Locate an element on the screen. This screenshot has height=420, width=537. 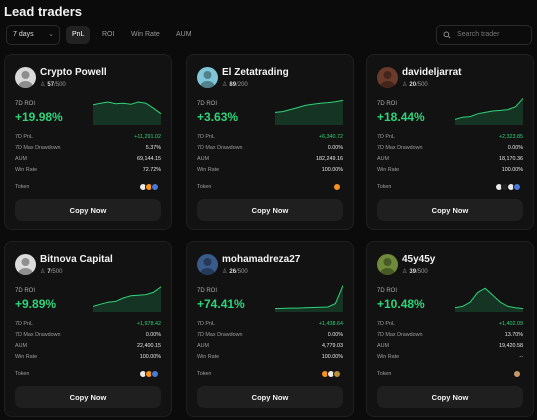
stat-row-pnl: 7D PnL +1,402.09 is located at coordinates (450, 325).